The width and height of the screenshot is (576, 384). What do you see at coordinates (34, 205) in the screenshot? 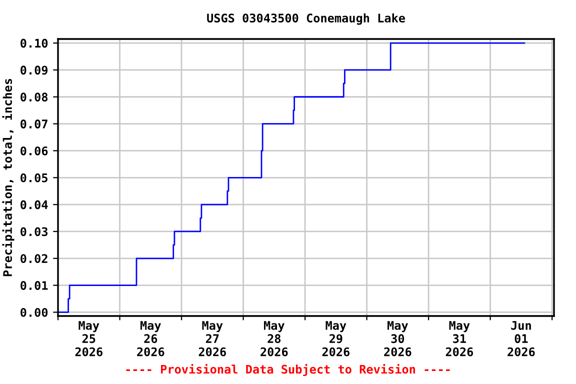
I see `y-tick-label: 0.04` at bounding box center [34, 205].